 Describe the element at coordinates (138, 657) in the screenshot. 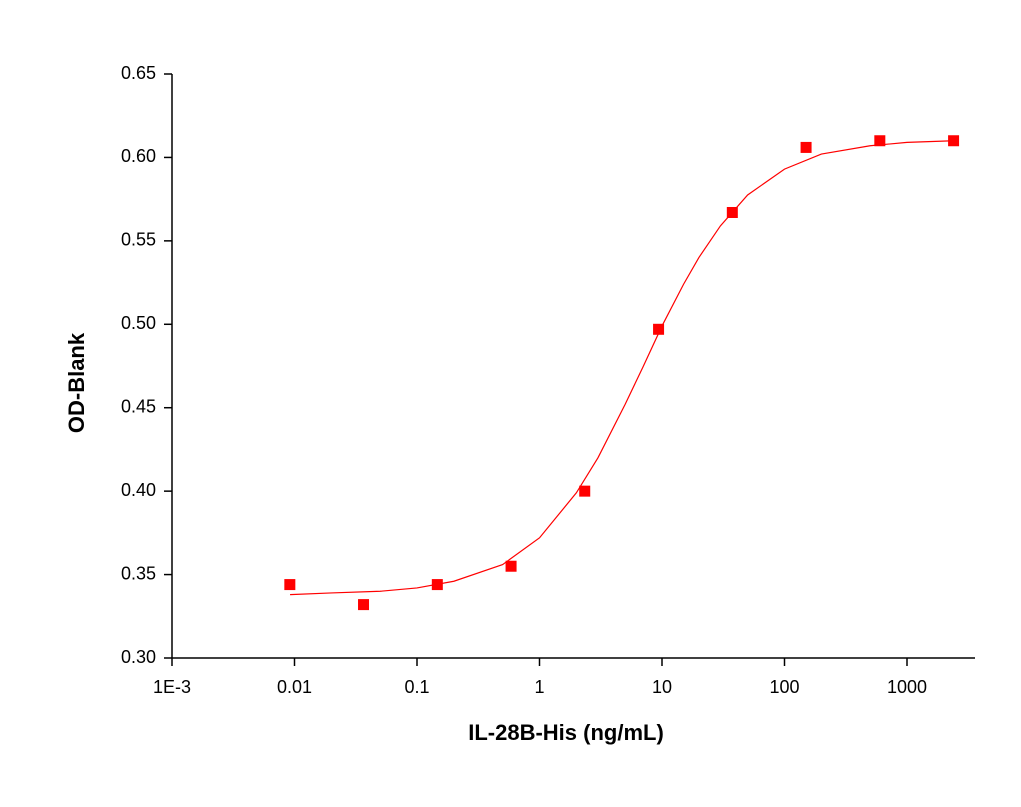

I see `y-tick-label: 0.30` at that location.